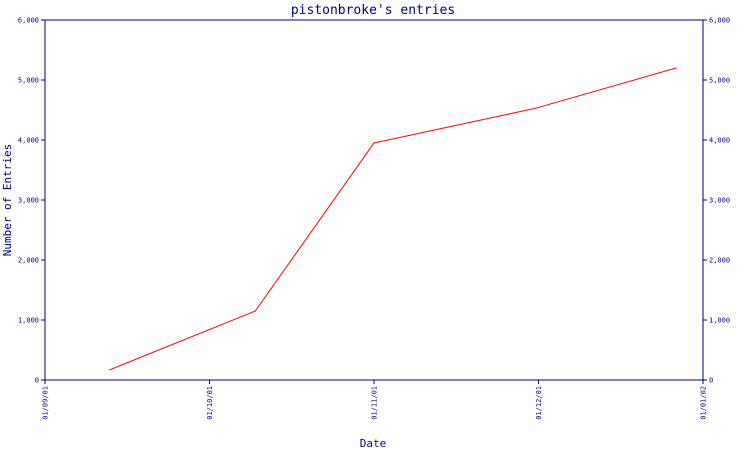  I want to click on y-tick-label-left: 3,000, so click(28, 201).